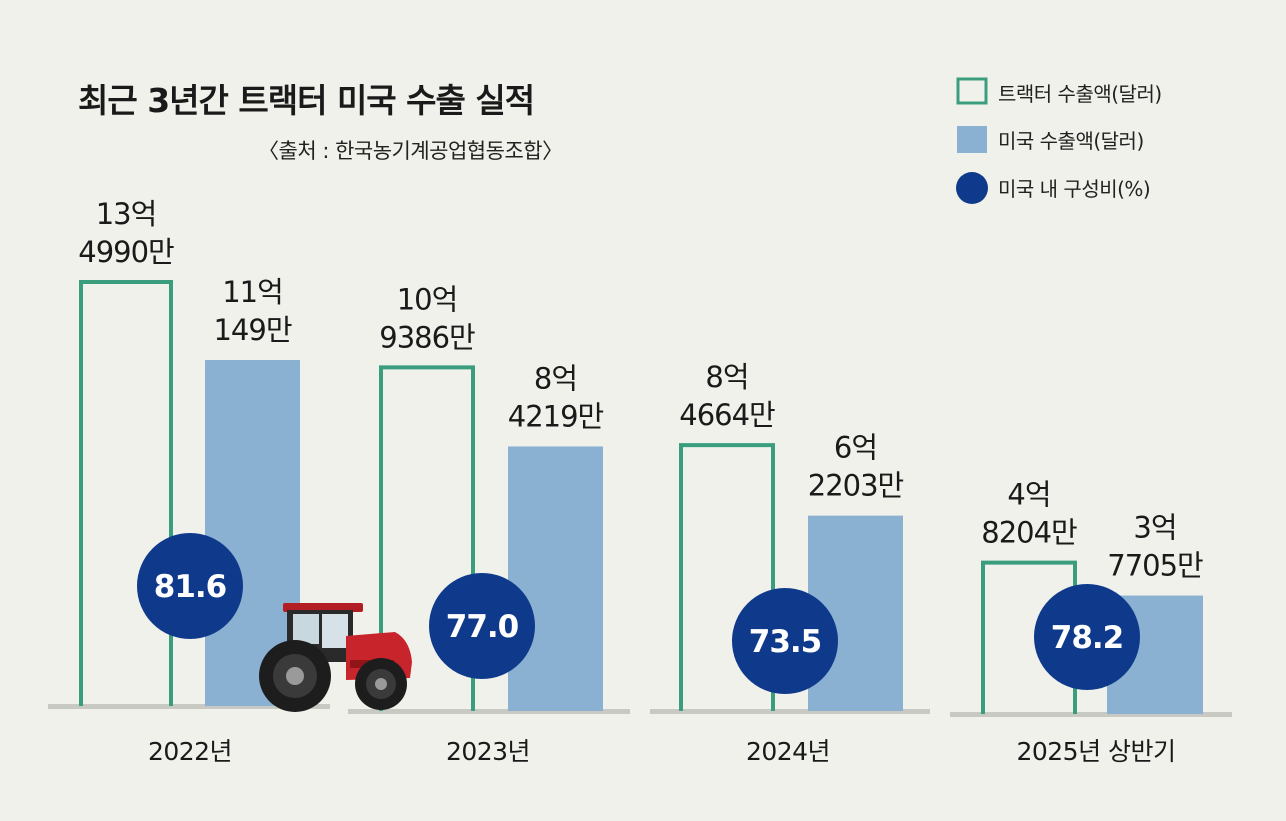 The image size is (1286, 821). Describe the element at coordinates (252, 330) in the screenshot. I see `us-value-label-1-line2: 149만` at that location.